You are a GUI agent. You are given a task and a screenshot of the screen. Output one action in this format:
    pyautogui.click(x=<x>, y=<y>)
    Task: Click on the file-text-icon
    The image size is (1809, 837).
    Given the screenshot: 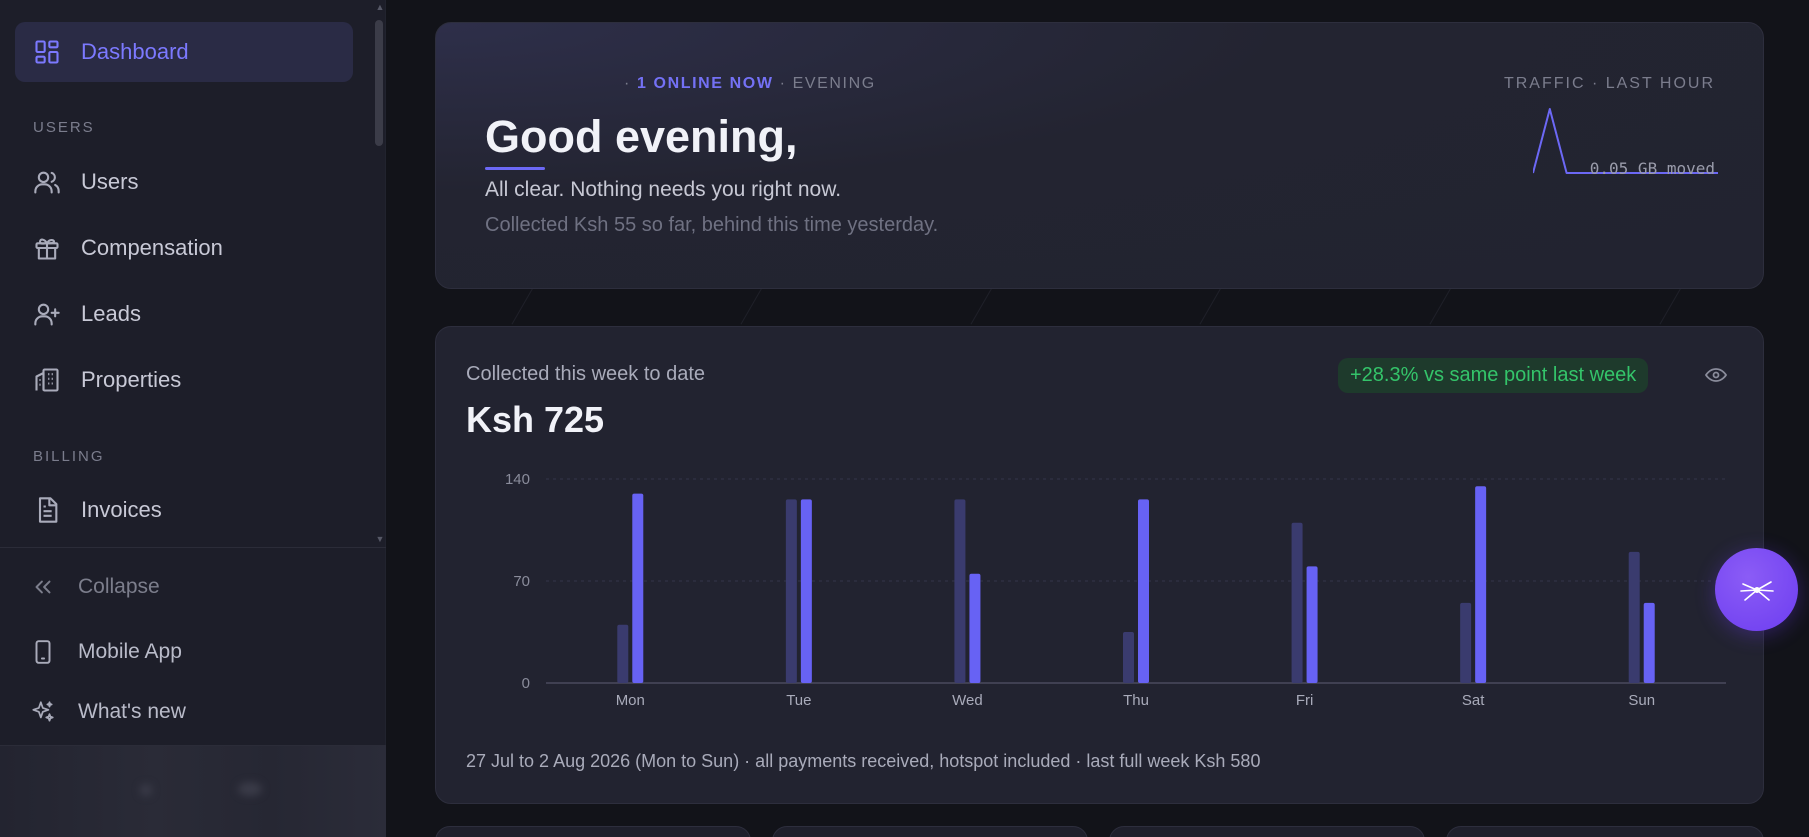 What is the action you would take?
    pyautogui.click(x=47, y=510)
    